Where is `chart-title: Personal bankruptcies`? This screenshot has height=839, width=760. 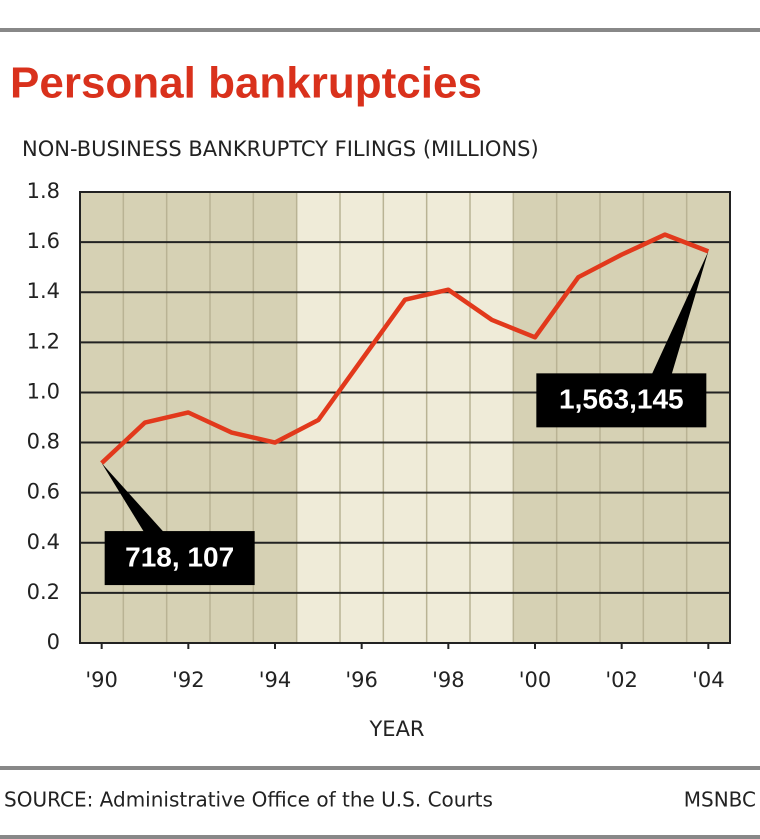 chart-title: Personal bankruptcies is located at coordinates (246, 83).